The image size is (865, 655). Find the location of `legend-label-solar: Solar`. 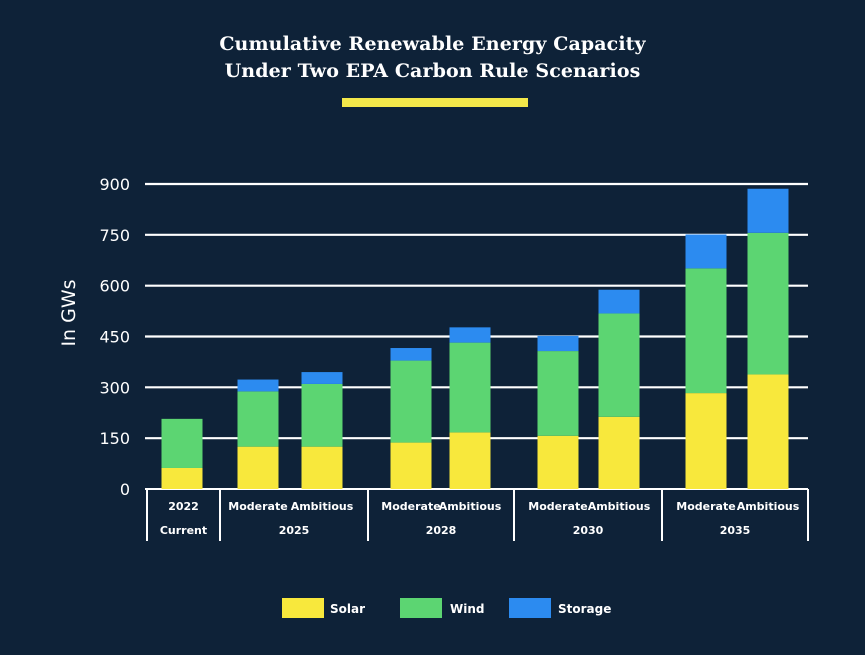

legend-label-solar: Solar is located at coordinates (347, 609).